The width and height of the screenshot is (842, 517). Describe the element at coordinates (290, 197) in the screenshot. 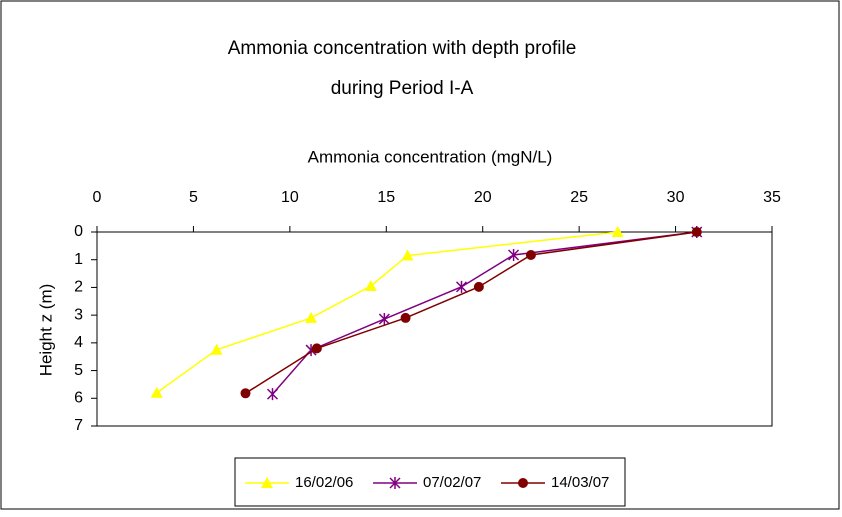

I see `x-tick-label: 10` at that location.